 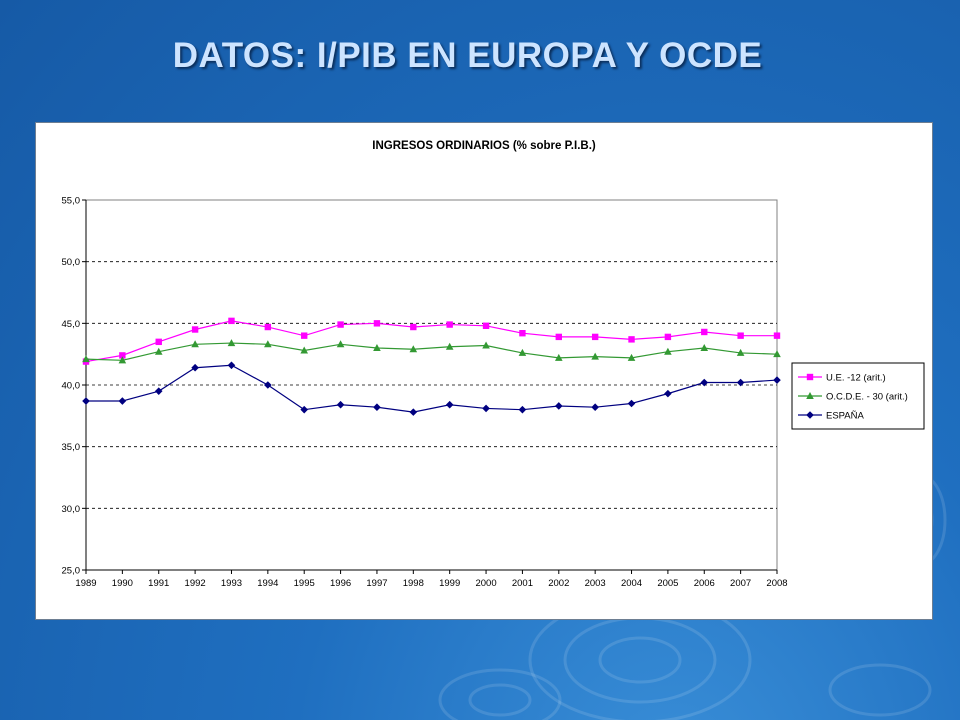 What do you see at coordinates (267, 583) in the screenshot?
I see `x-tick-label: 1994` at bounding box center [267, 583].